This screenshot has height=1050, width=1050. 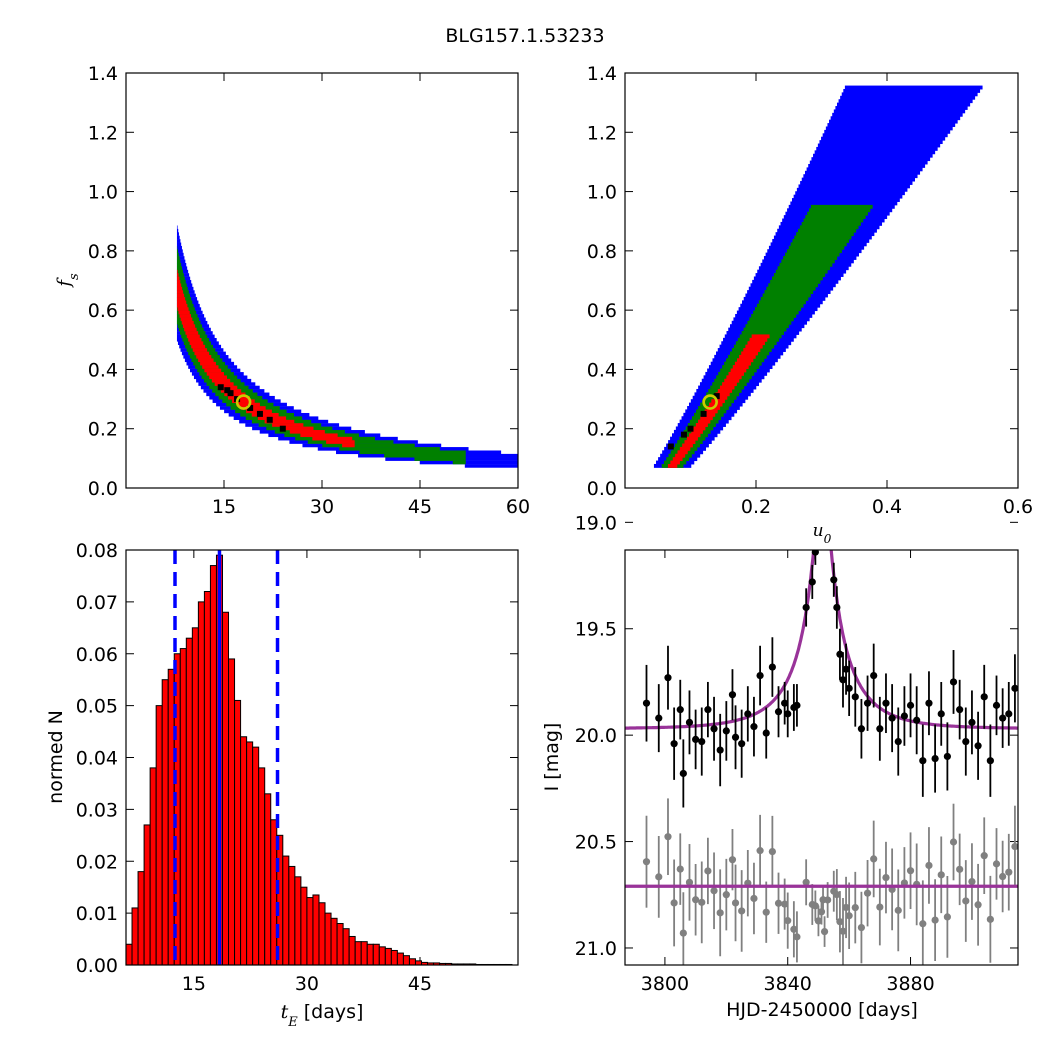 What do you see at coordinates (756, 507) in the screenshot?
I see `x-tick-label: 0.2` at bounding box center [756, 507].